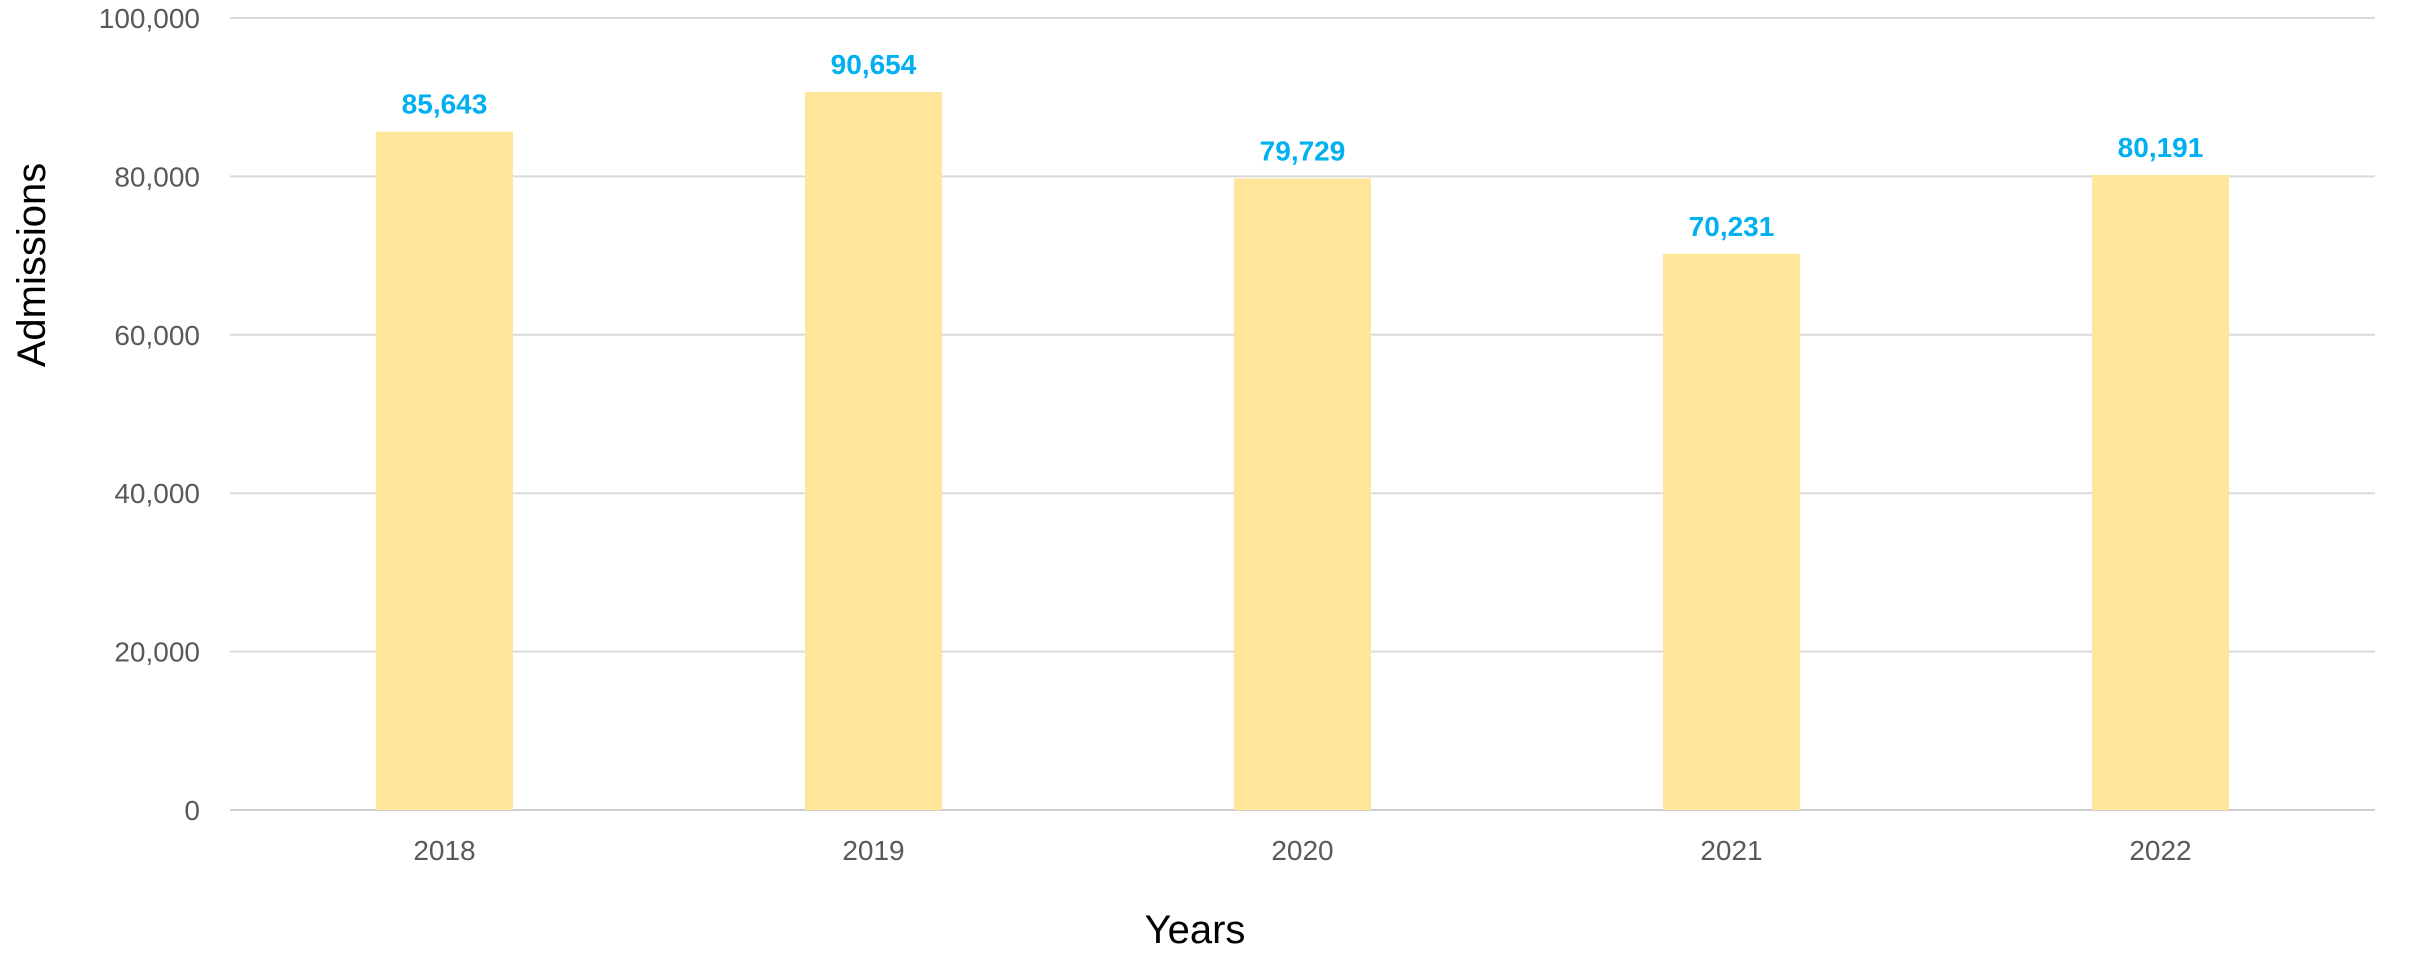 This screenshot has height=954, width=2431. What do you see at coordinates (1303, 151) in the screenshot?
I see `data-label-2020: 79,729` at bounding box center [1303, 151].